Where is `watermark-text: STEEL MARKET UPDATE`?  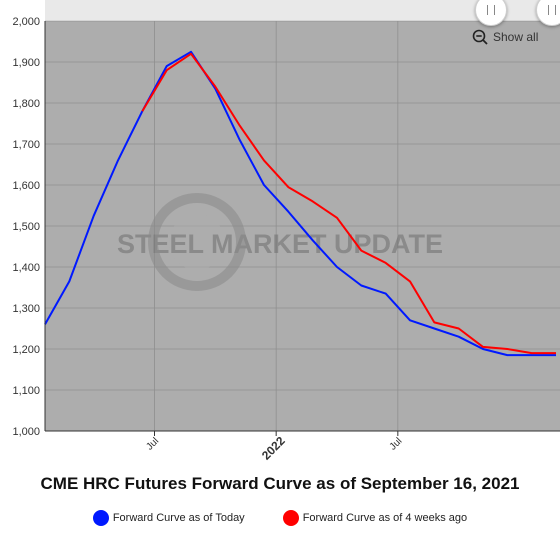
watermark-text: STEEL MARKET UPDATE is located at coordinates (280, 244).